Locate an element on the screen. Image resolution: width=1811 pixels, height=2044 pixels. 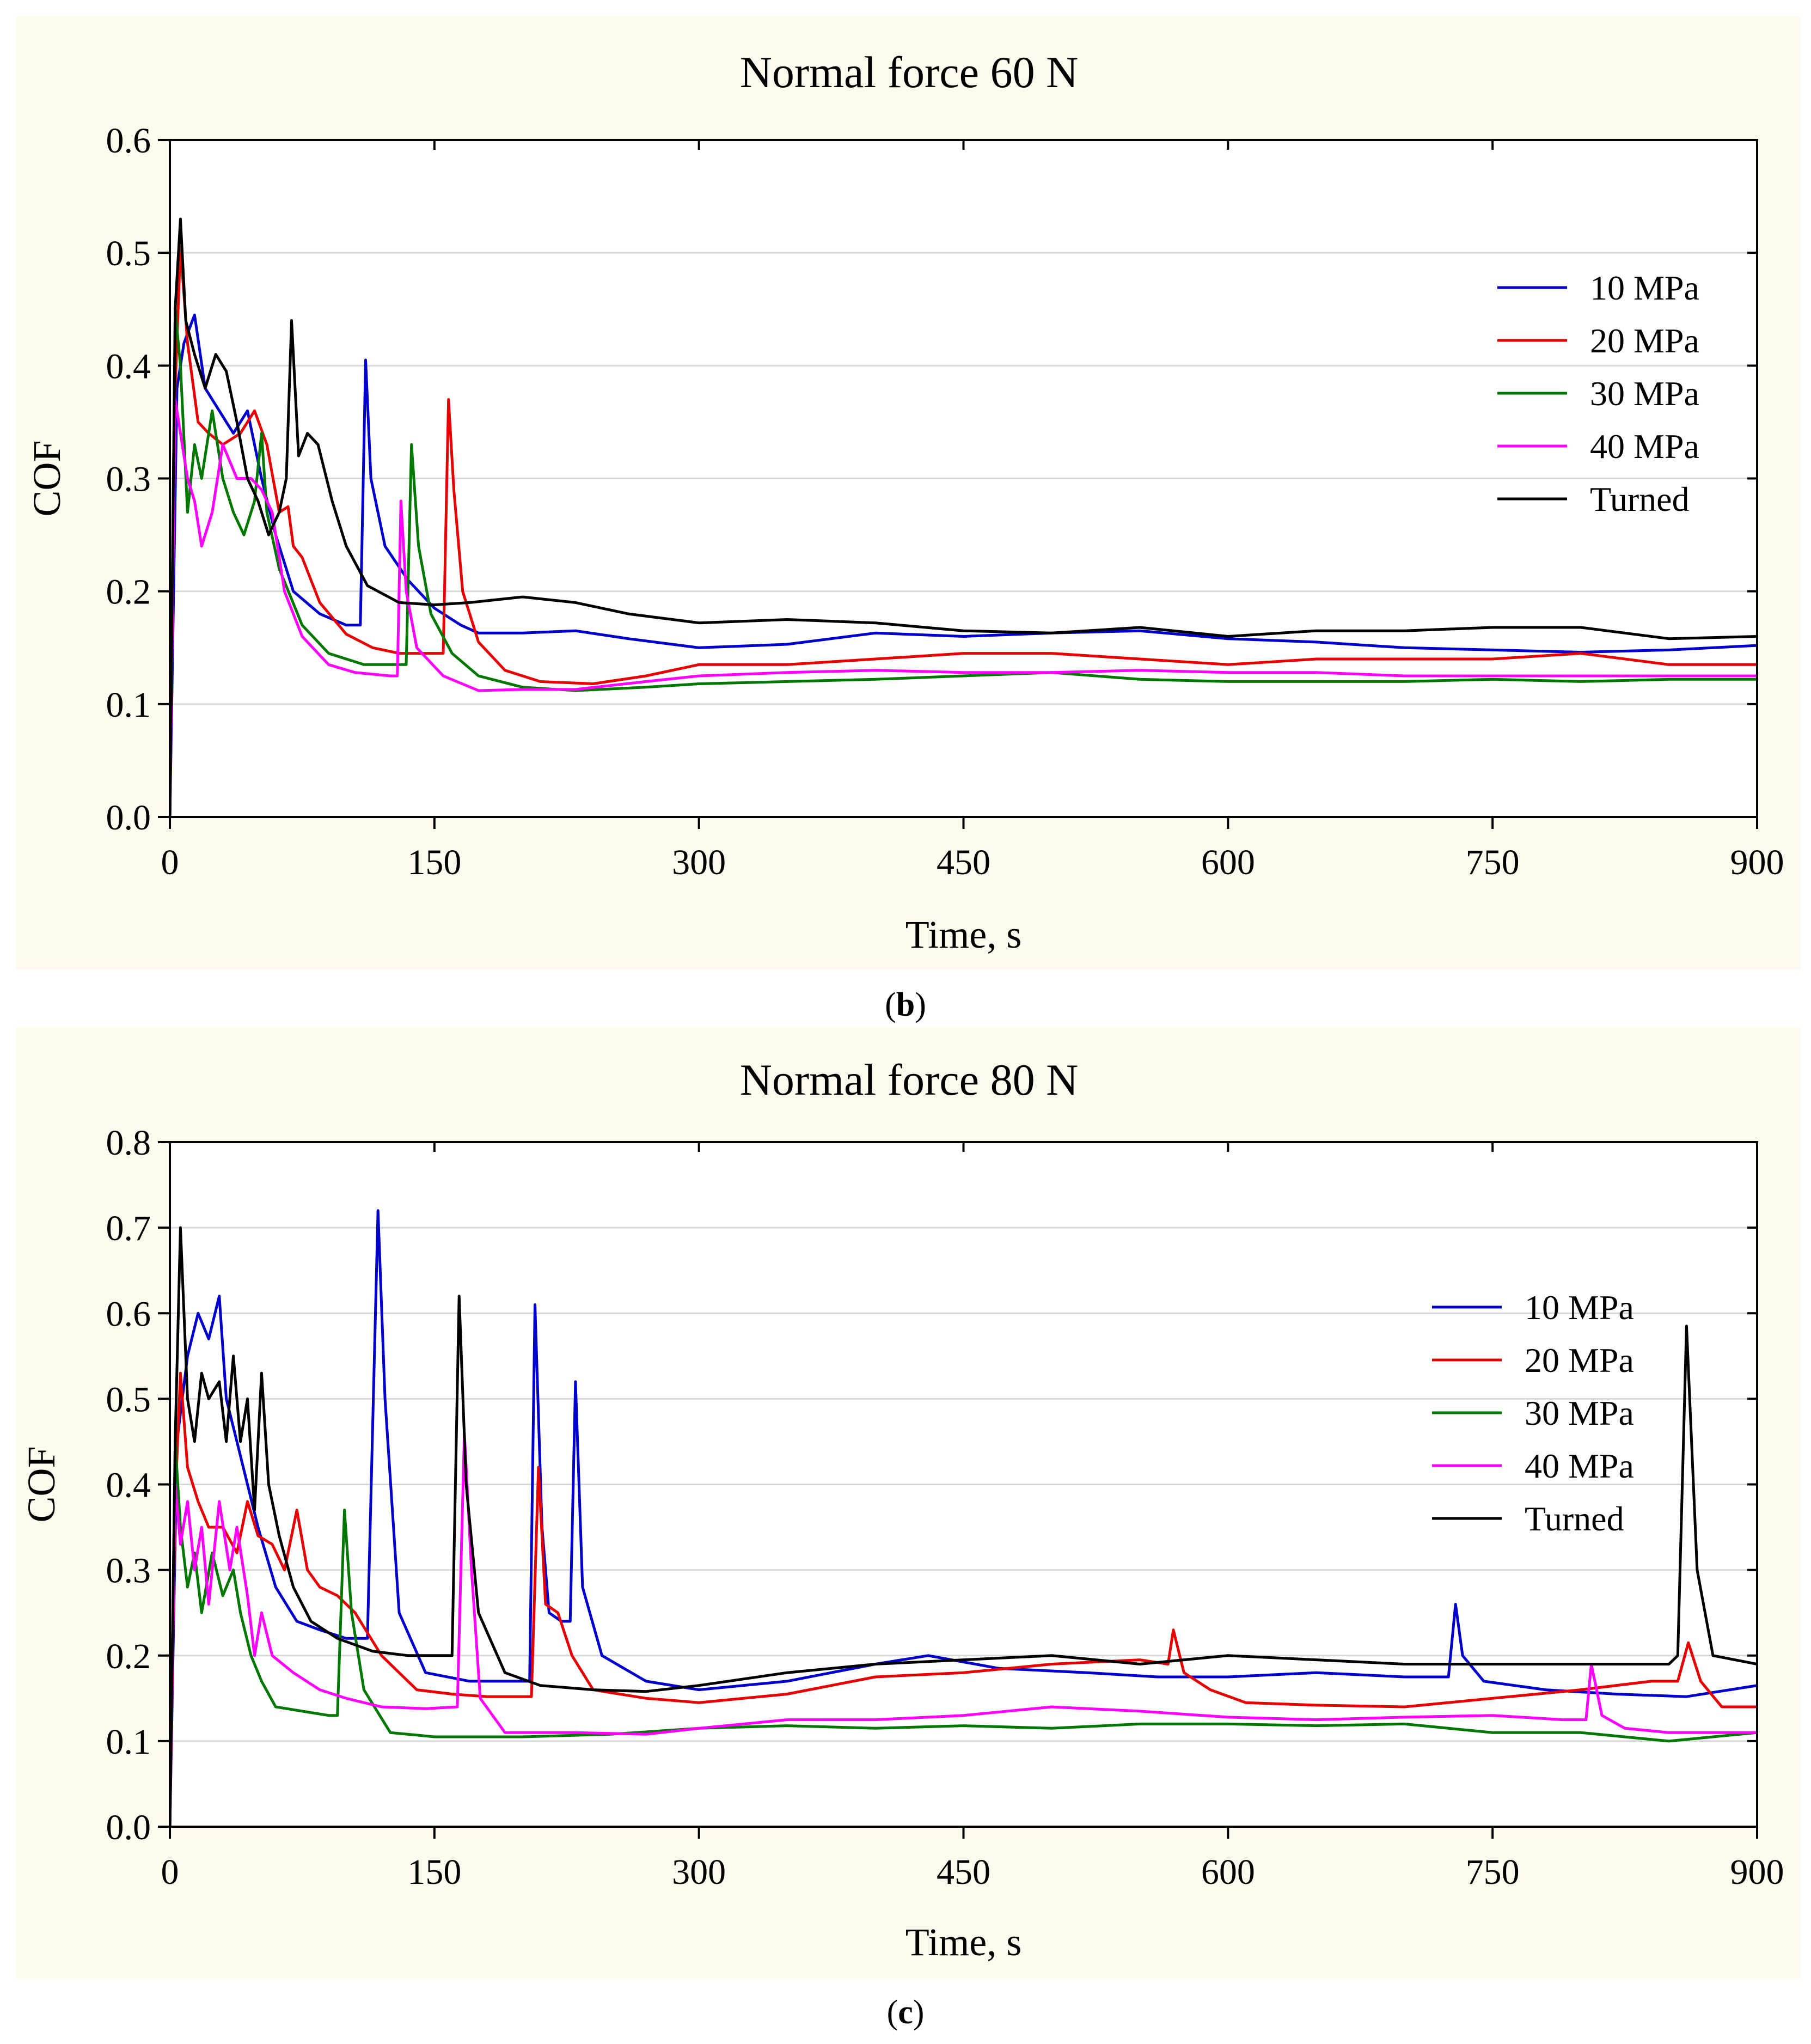
y-tick-label: 0.7 is located at coordinates (129, 1228).